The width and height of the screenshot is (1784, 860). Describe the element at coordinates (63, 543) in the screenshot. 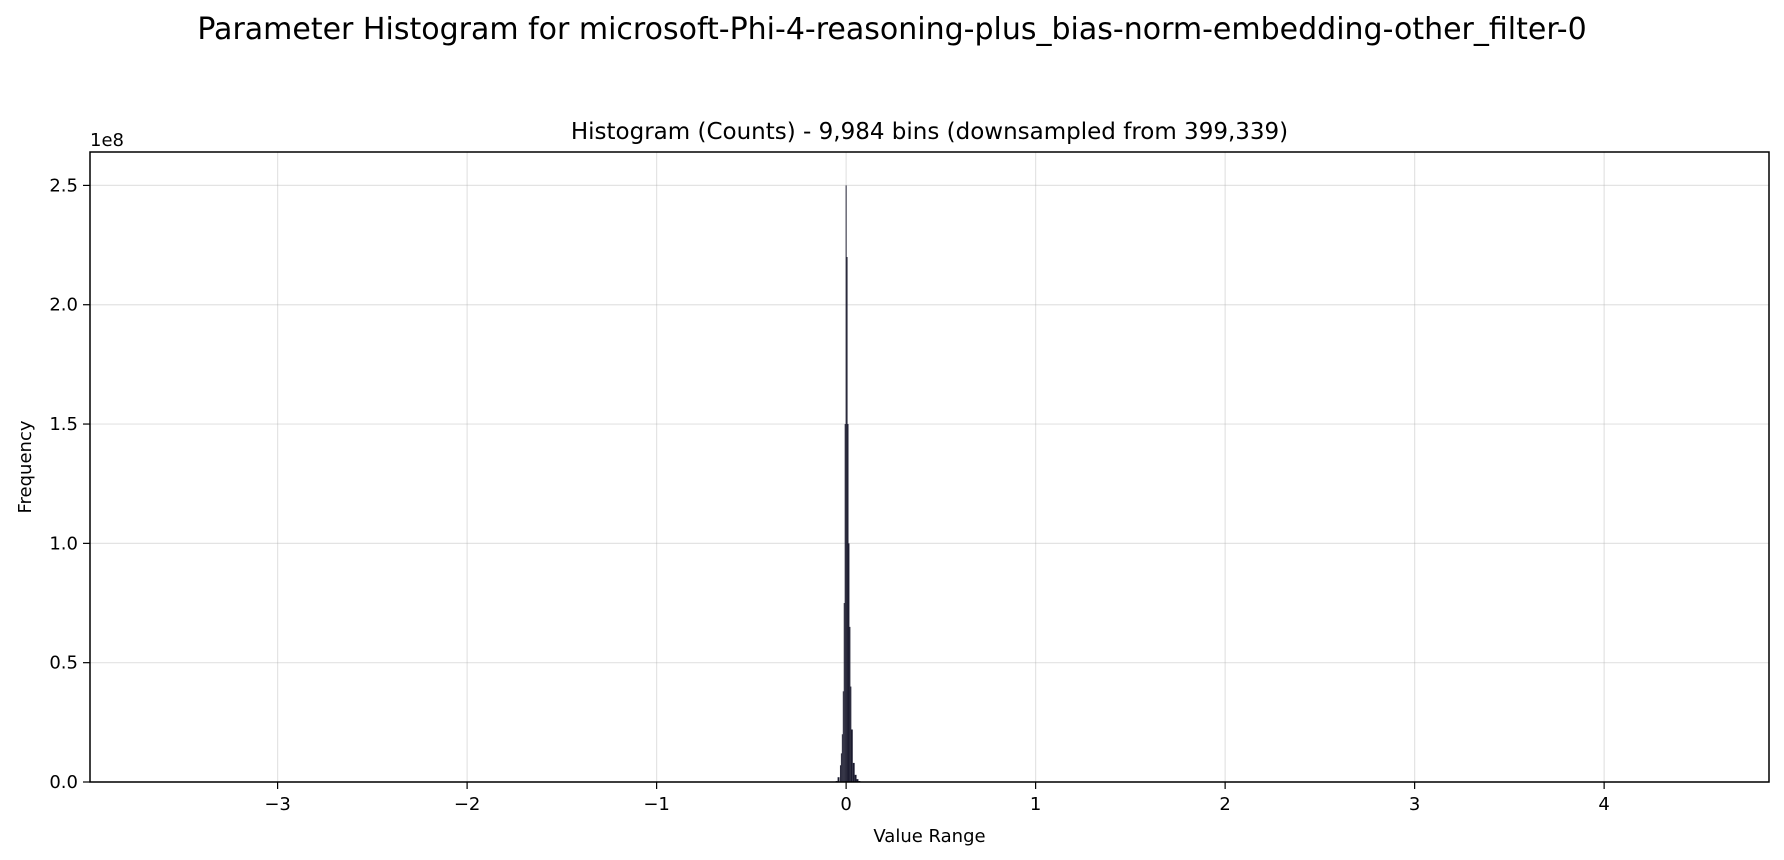

I see `y-tick-label: 1.0` at that location.